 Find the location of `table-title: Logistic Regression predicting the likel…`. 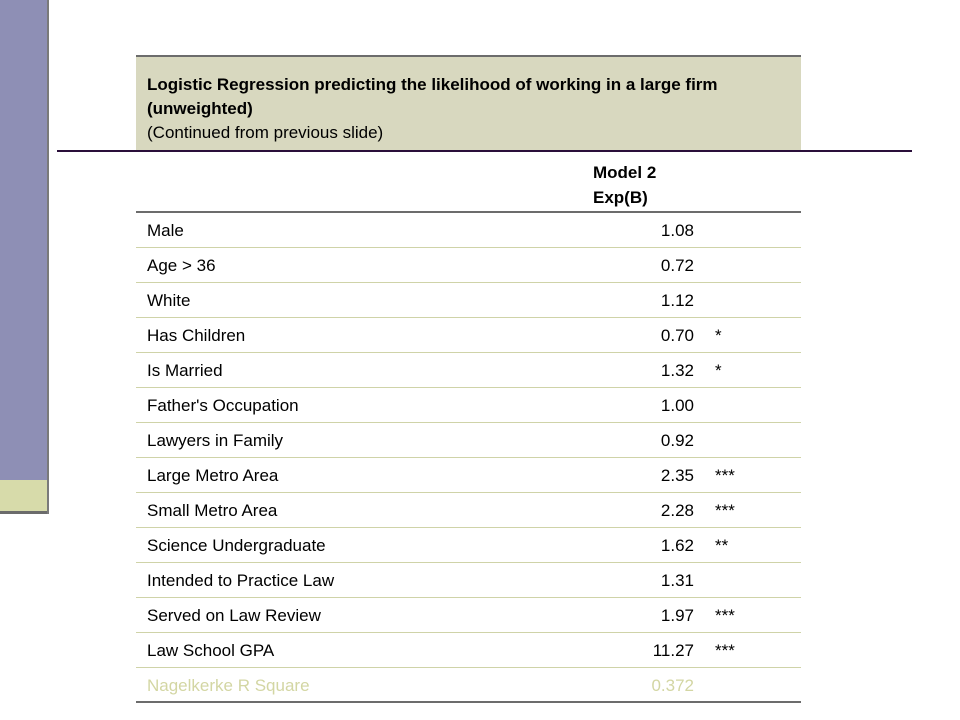

table-title: Logistic Regression predicting the likel… is located at coordinates (432, 96).